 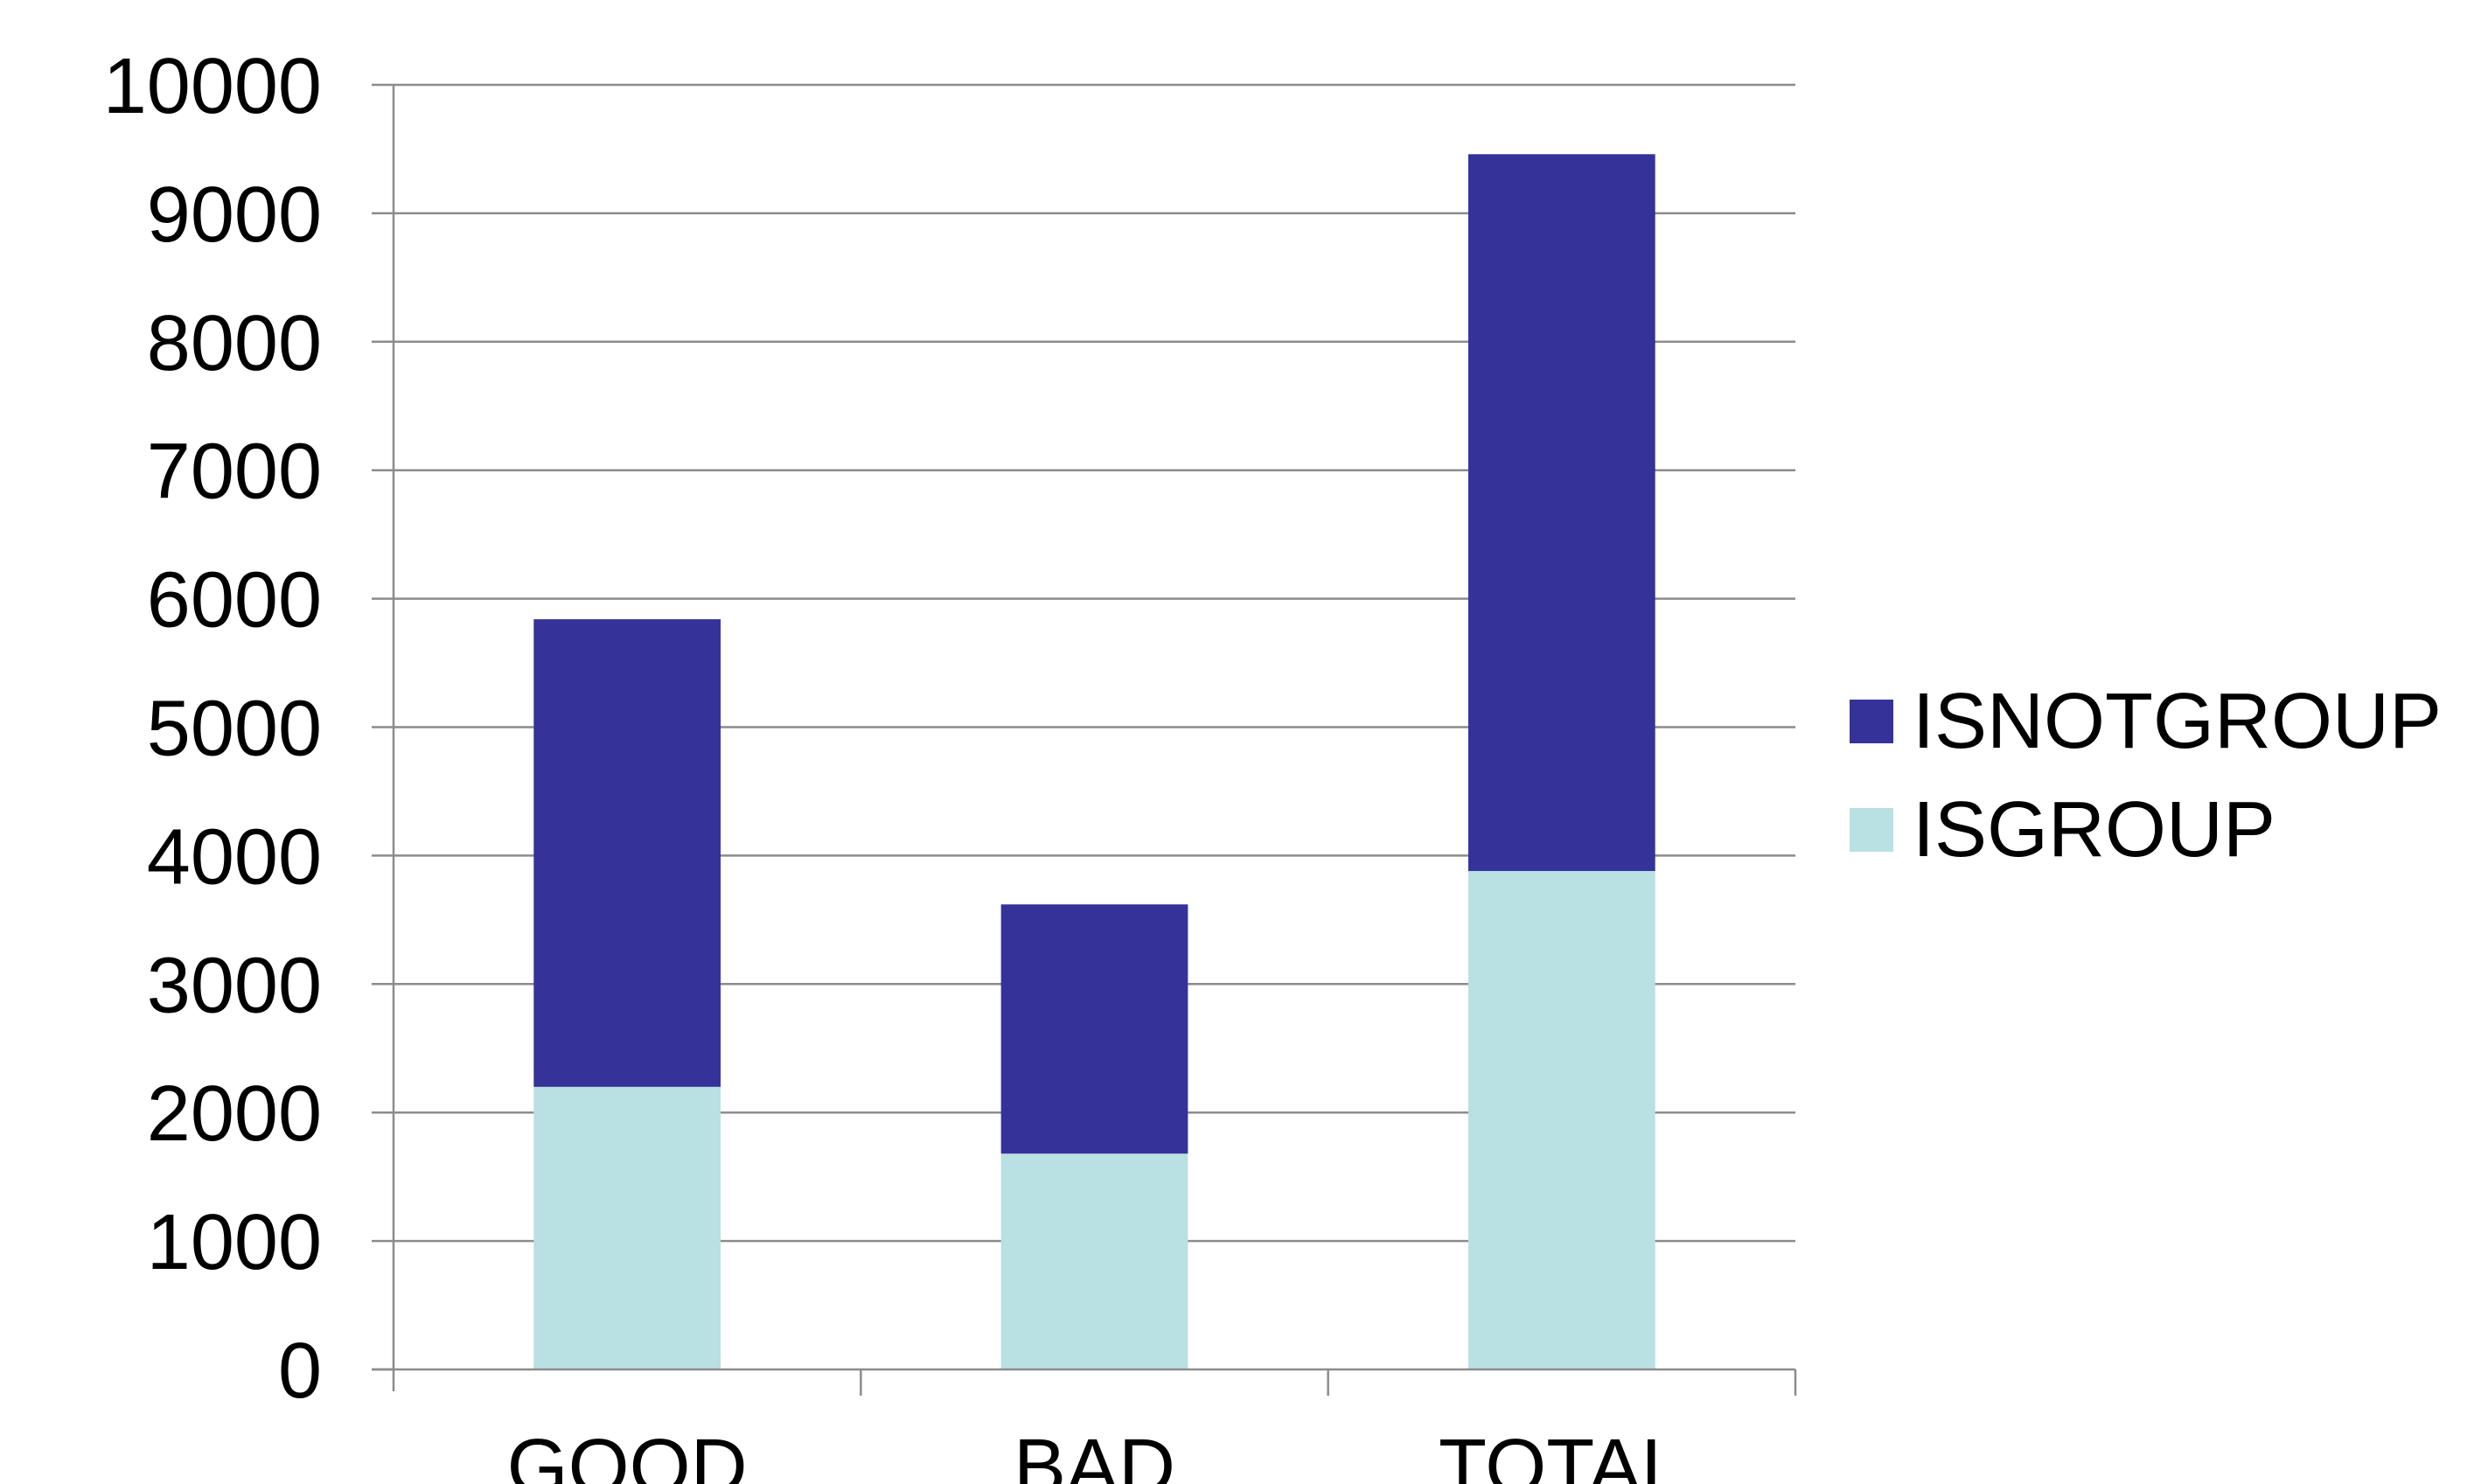 I want to click on legend: ISNOTGROUP ISGROUP, so click(x=2146, y=776).